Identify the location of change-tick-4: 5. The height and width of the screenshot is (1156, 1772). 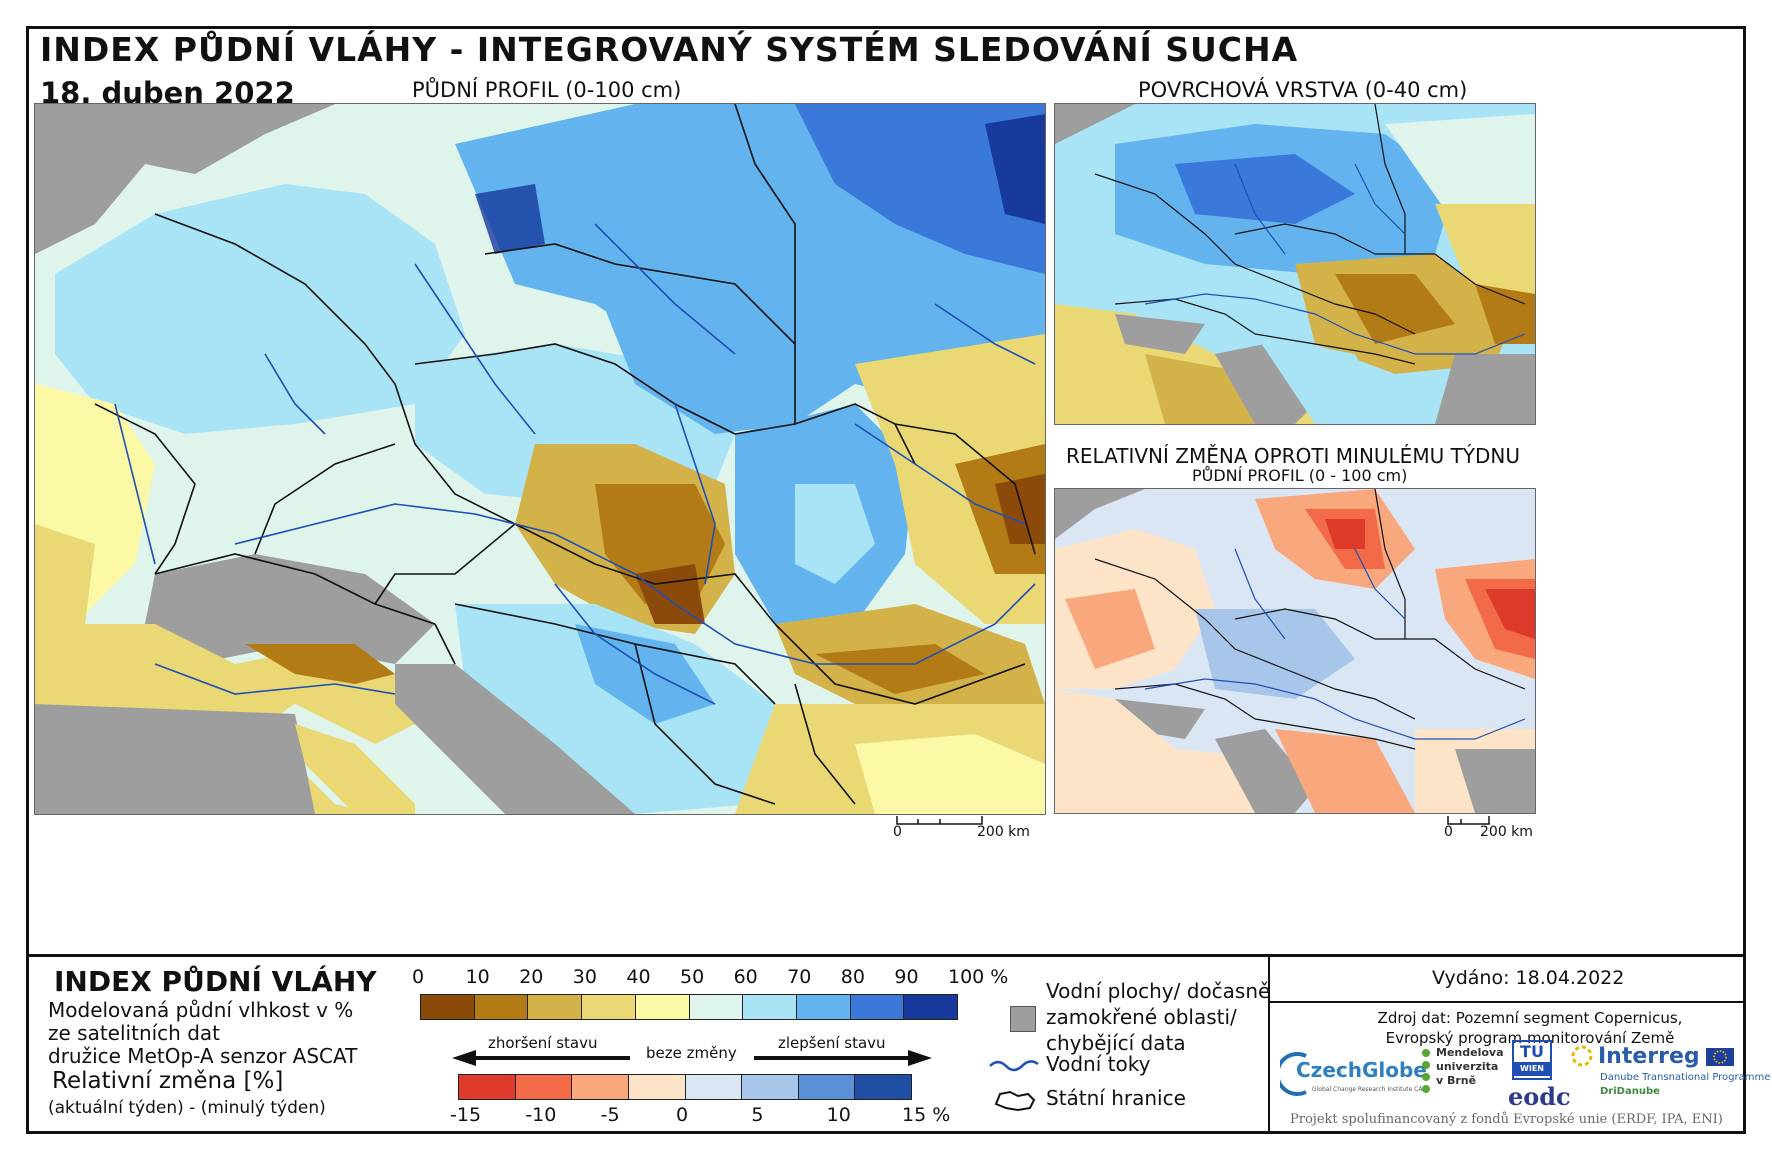
(757, 1115).